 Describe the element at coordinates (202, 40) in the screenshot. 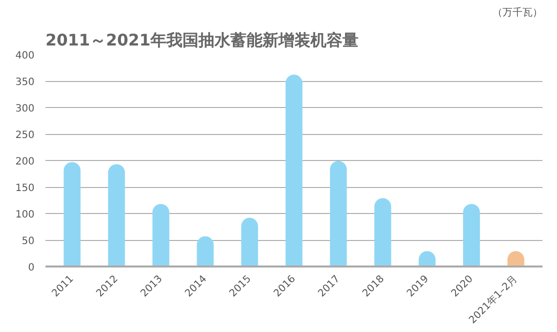

I see `chart-title: 2011～2021年我国抽水蓄能新增装机容量` at that location.